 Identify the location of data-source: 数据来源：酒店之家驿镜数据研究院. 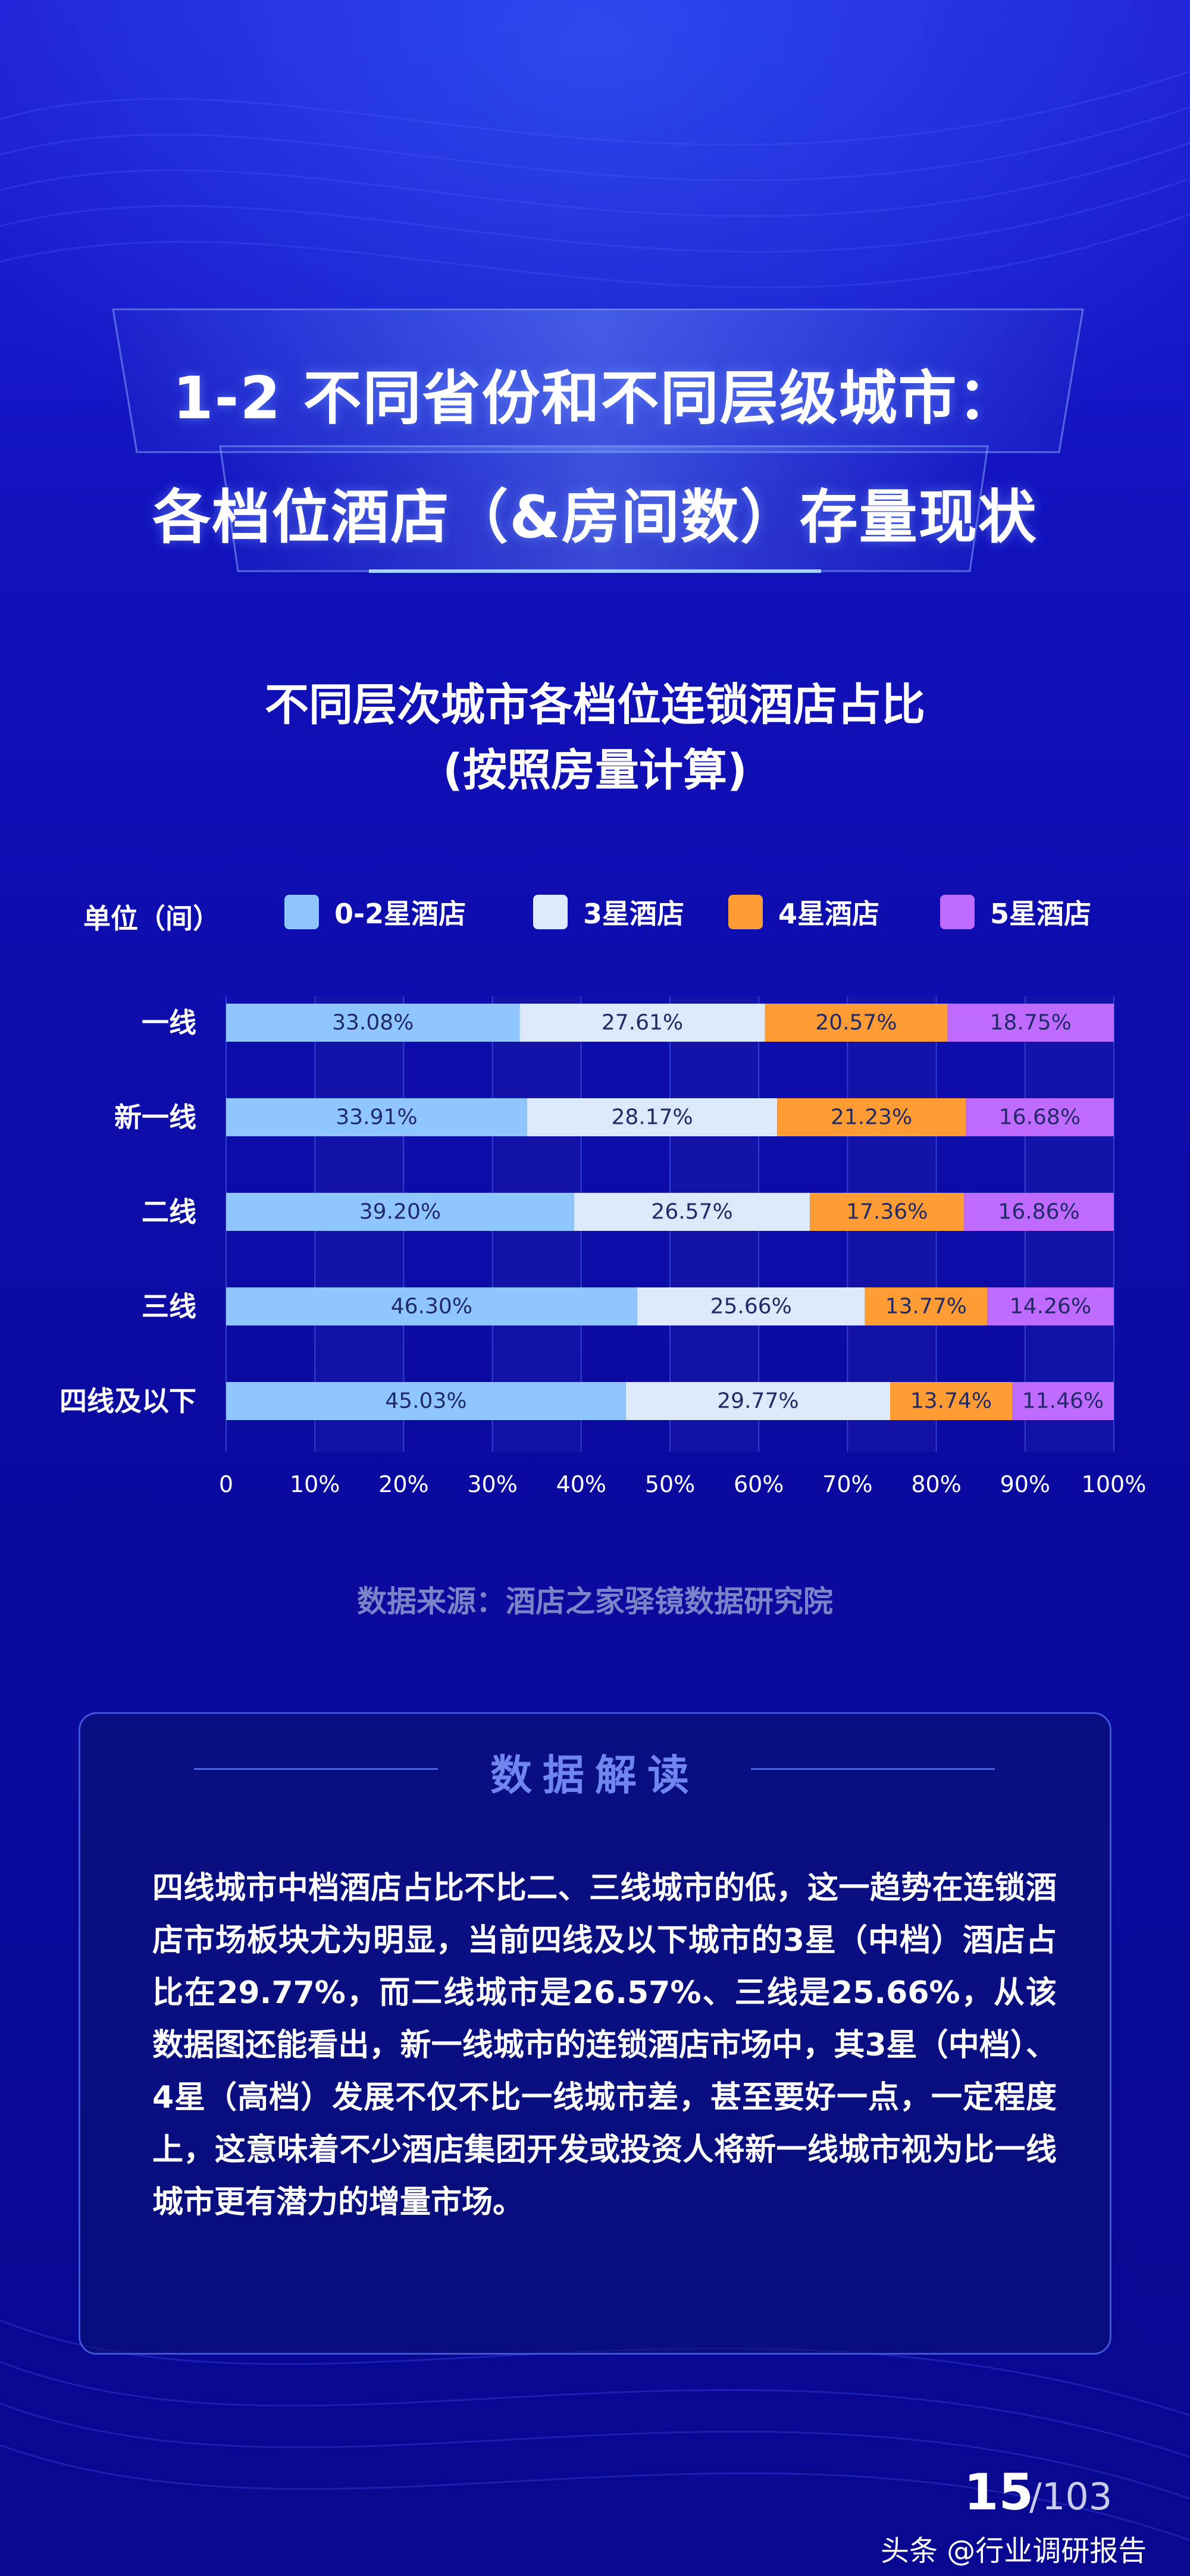
(595, 1601).